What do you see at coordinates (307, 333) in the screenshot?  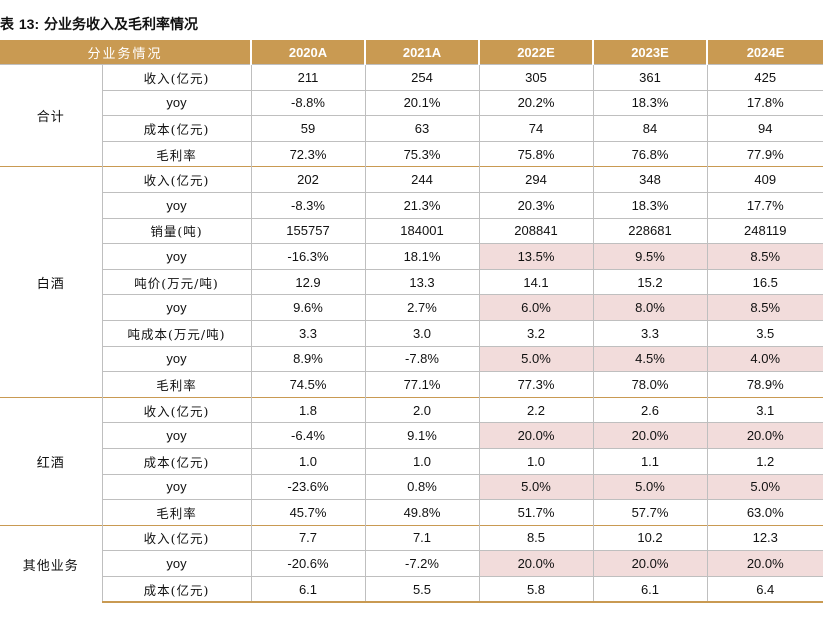 I see `value-cell: 3.3` at bounding box center [307, 333].